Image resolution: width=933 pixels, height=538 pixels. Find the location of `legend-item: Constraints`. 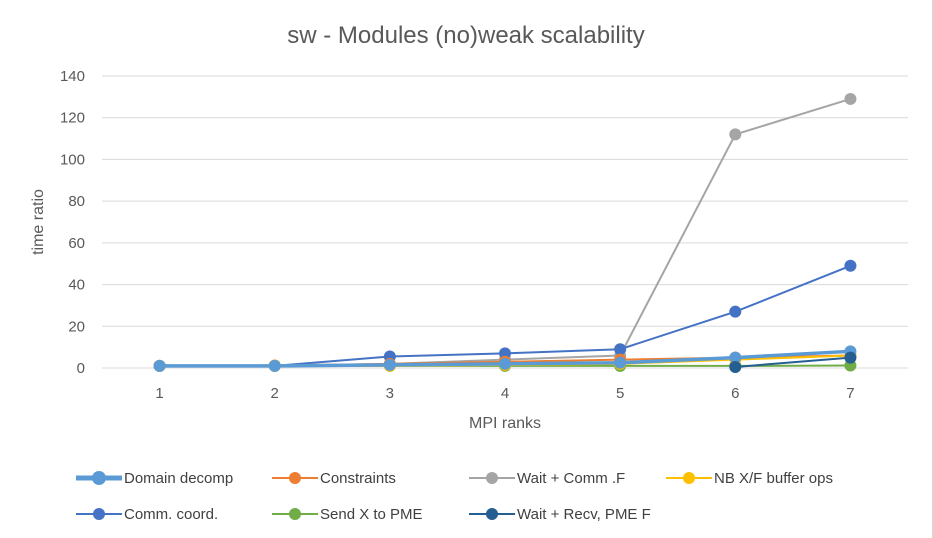

legend-item: Constraints is located at coordinates (334, 478).